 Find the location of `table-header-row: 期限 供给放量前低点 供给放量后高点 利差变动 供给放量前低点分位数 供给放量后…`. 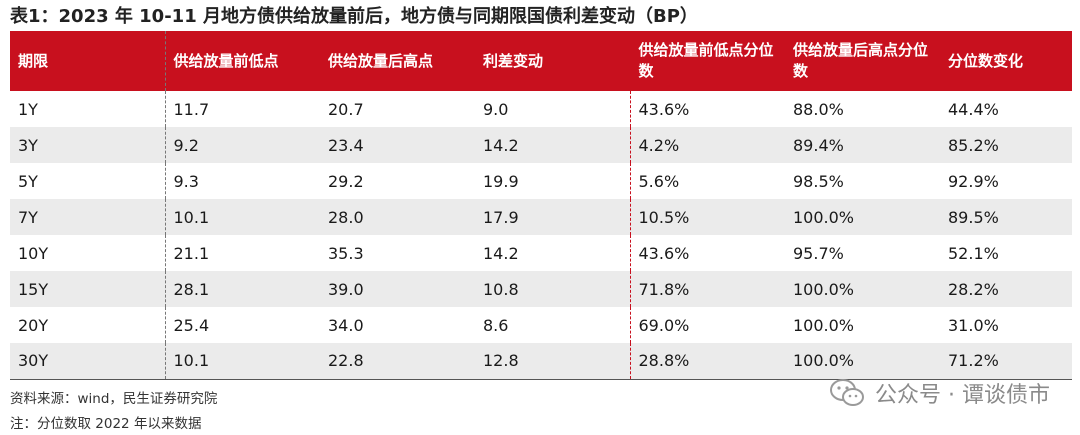

table-header-row: 期限 供给放量前低点 供给放量后高点 利差变动 供给放量前低点分位数 供给放量后… is located at coordinates (541, 61).